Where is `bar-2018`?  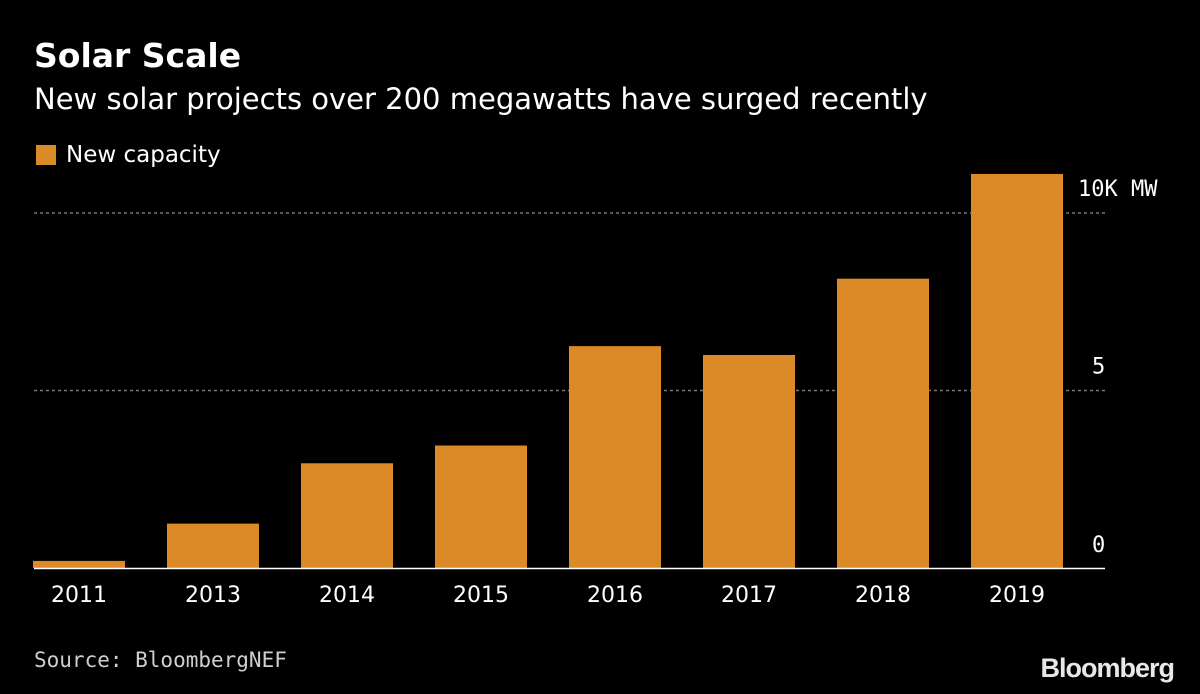
bar-2018 is located at coordinates (883, 423).